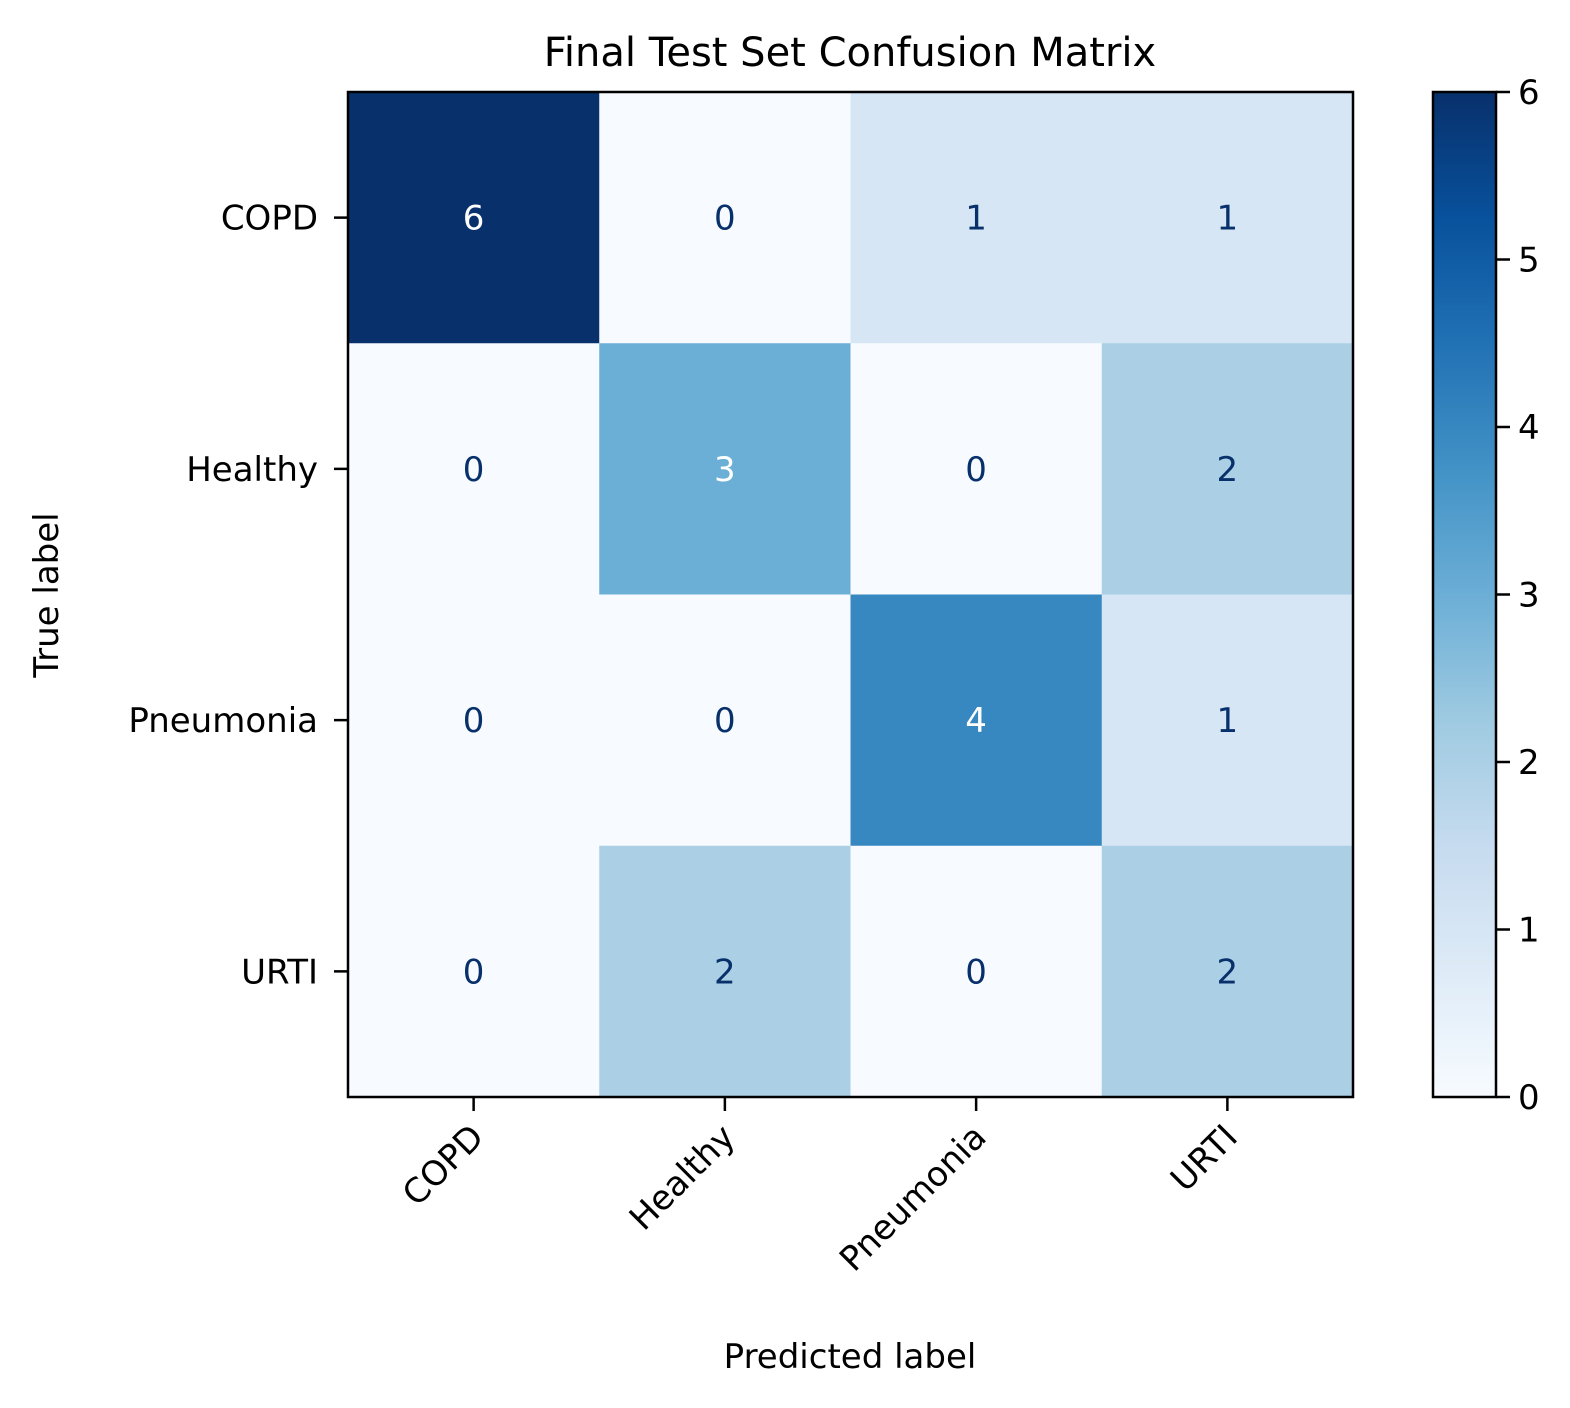  I want to click on colorbar-tick-label: 4, so click(1529, 428).